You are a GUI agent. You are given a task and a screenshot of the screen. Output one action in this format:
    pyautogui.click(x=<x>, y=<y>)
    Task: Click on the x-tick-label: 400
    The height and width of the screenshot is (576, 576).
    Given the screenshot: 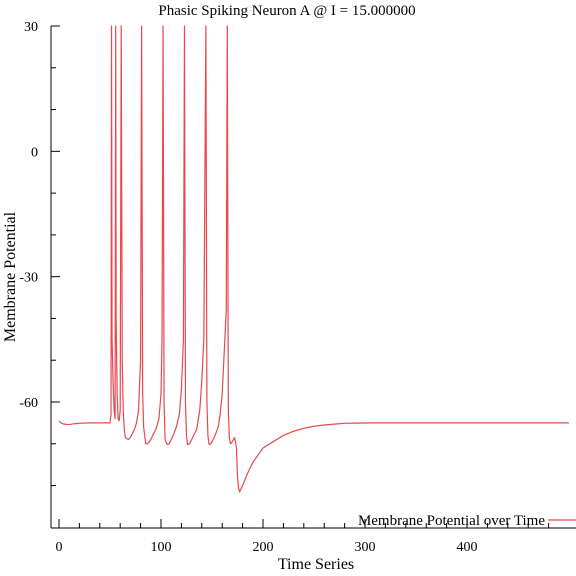 What is the action you would take?
    pyautogui.click(x=467, y=547)
    